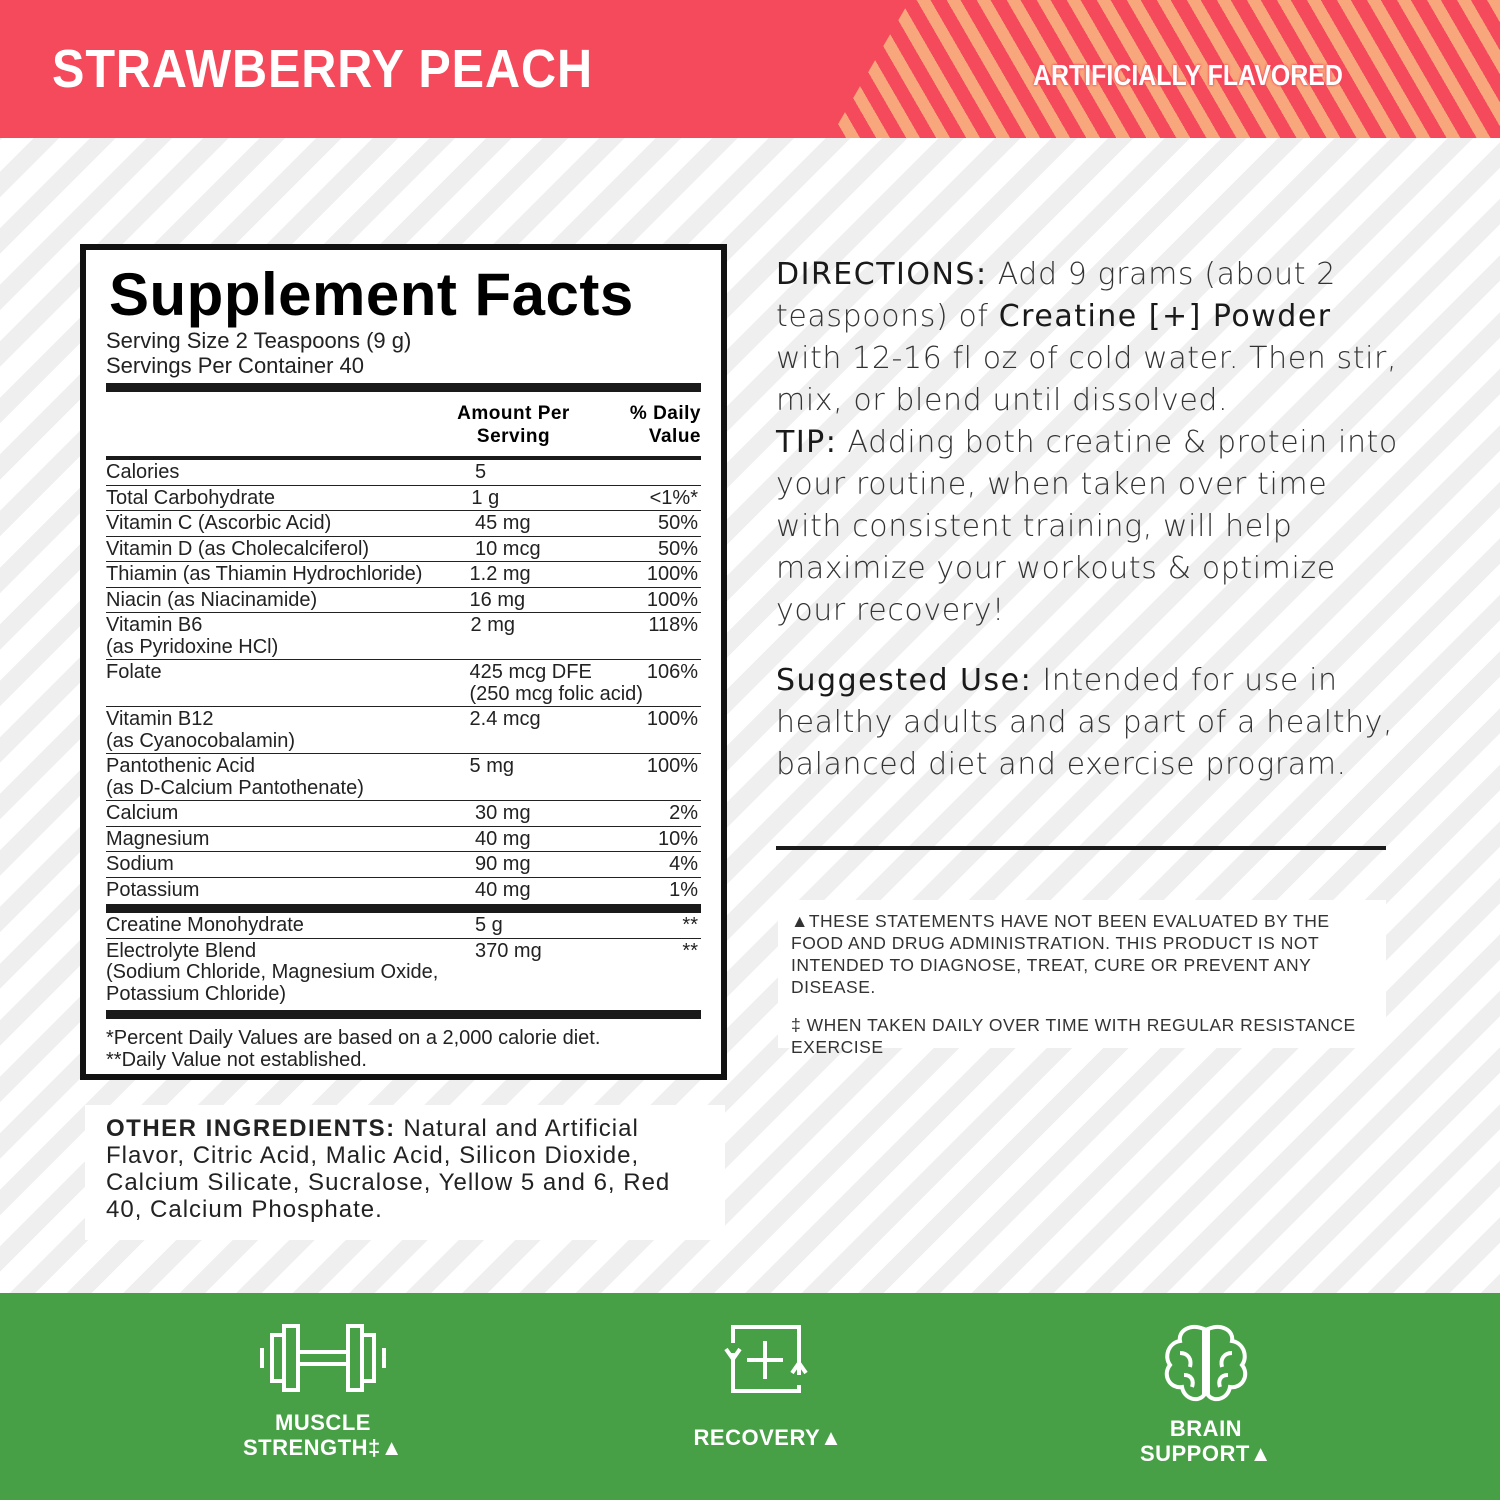 The width and height of the screenshot is (1500, 1500). Describe the element at coordinates (403, 1014) in the screenshot. I see `divider` at that location.